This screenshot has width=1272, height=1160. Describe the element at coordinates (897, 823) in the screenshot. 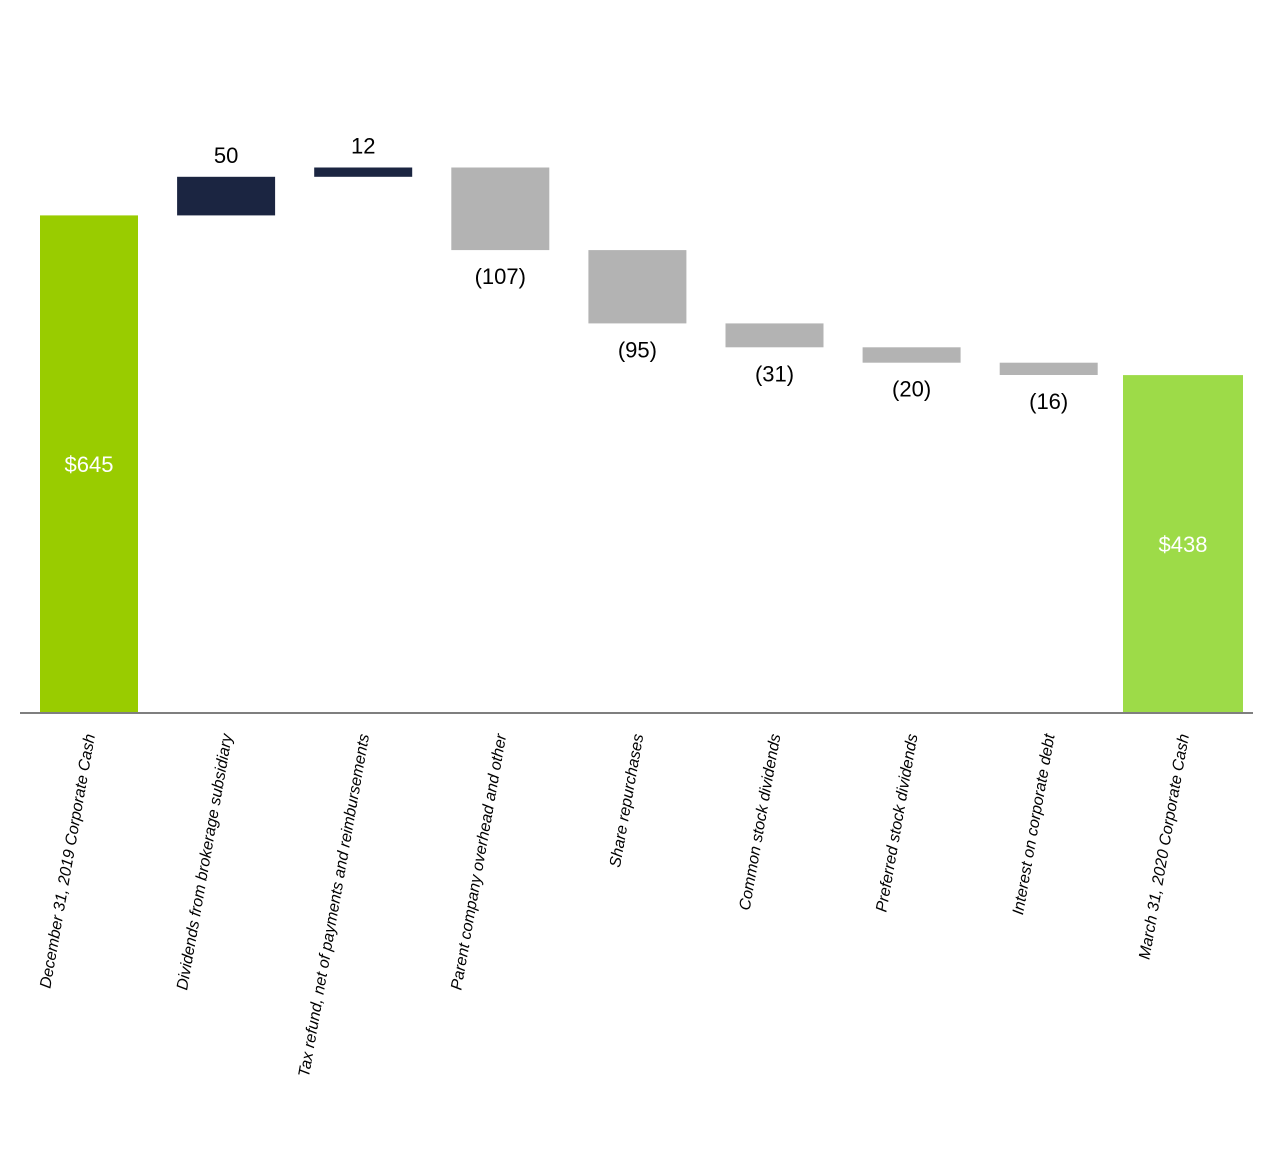

I see `category-label-7: Preferred stock dividends` at that location.